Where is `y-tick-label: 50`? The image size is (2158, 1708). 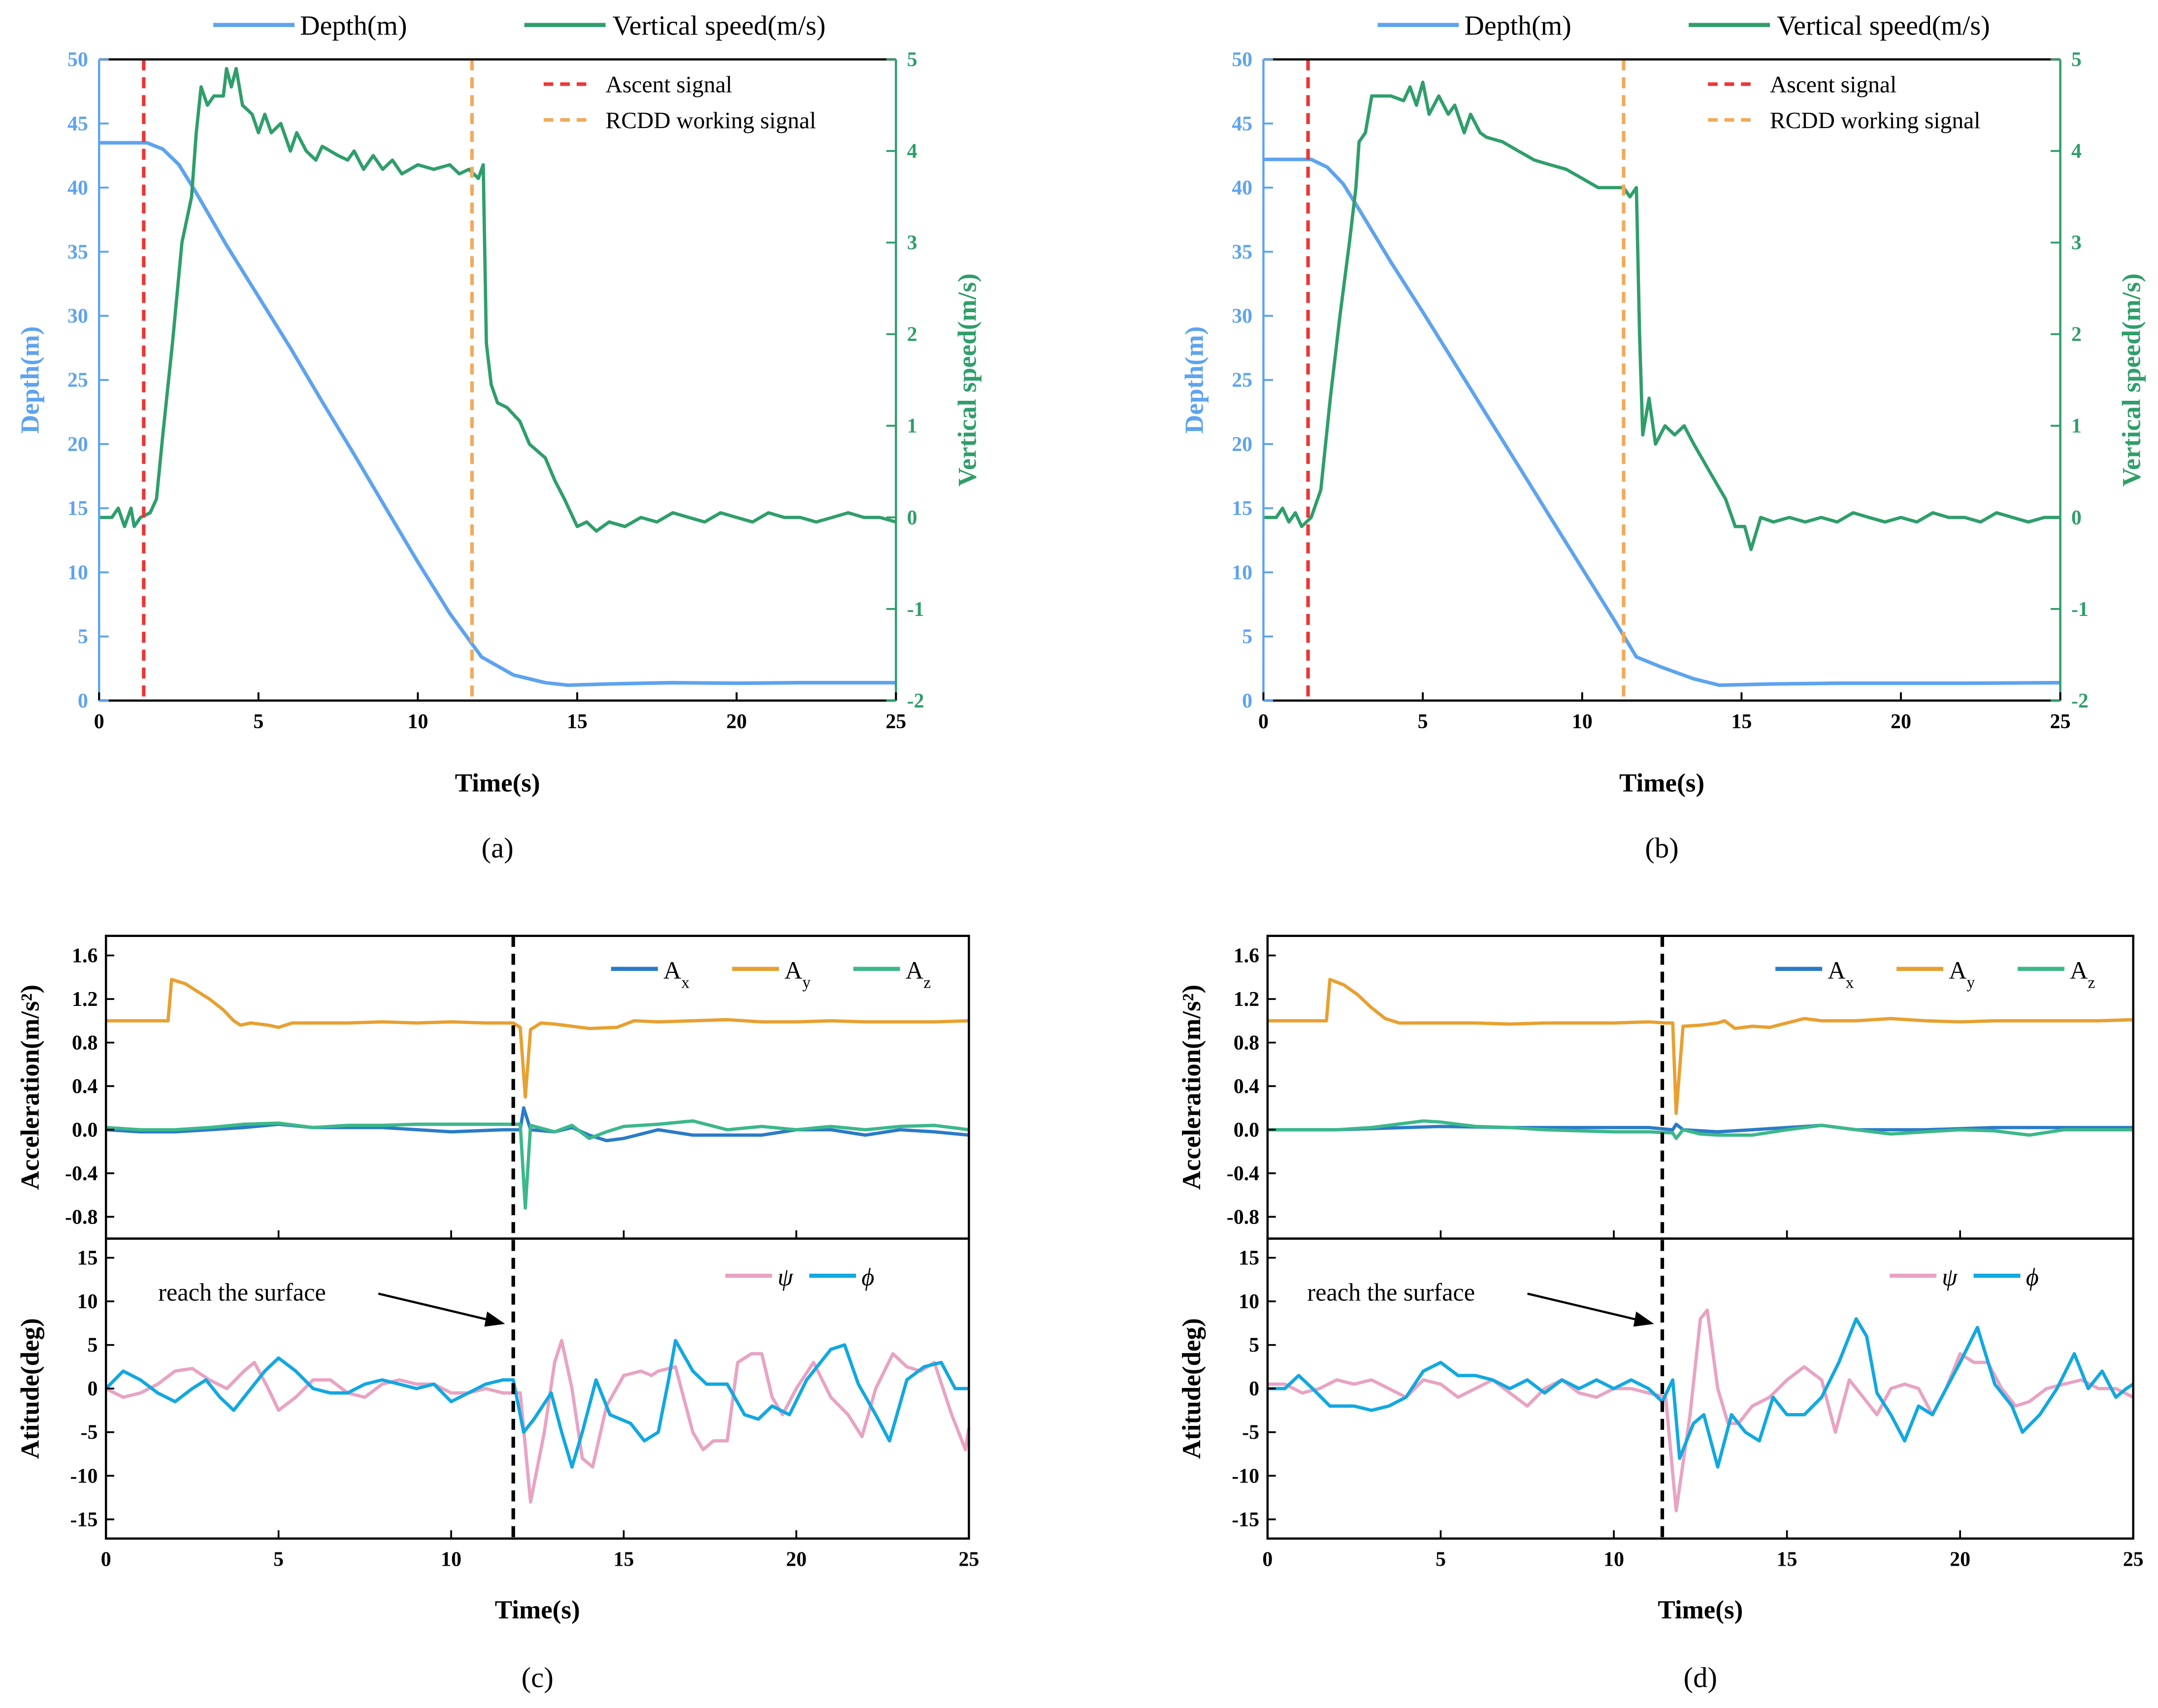 y-tick-label: 50 is located at coordinates (1242, 60).